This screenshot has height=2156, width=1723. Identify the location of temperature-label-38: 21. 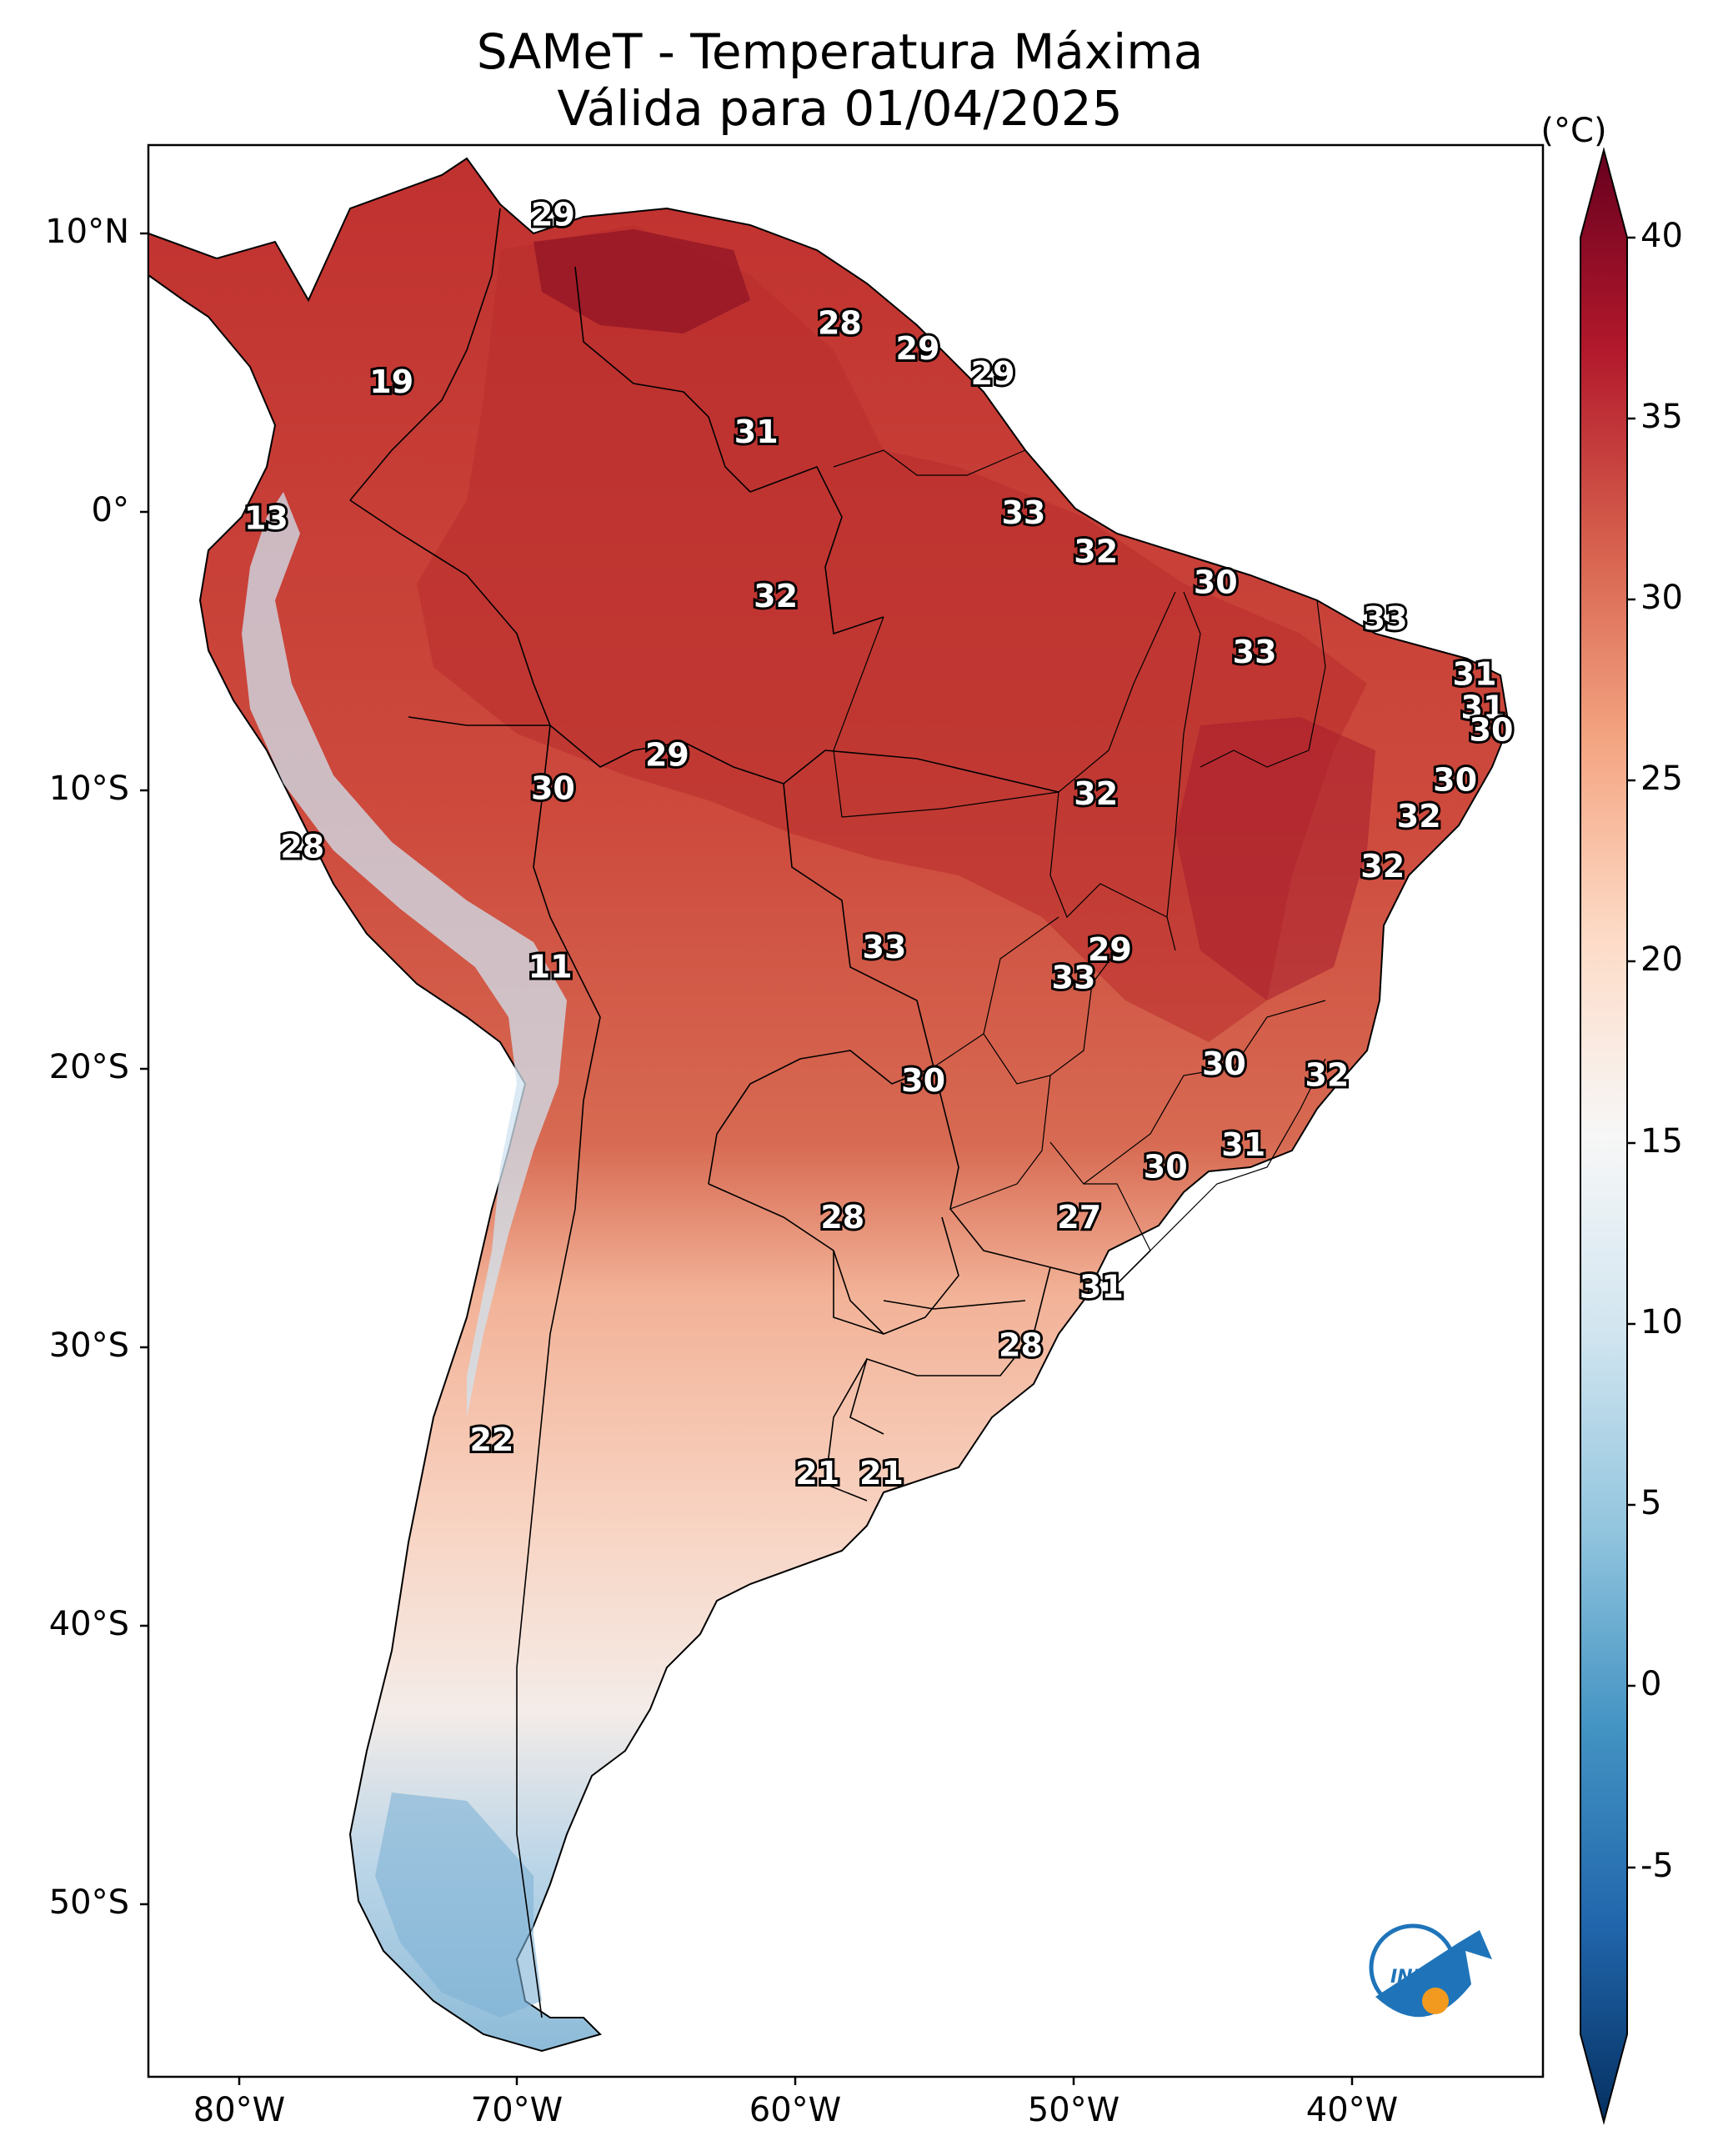
(882, 1474).